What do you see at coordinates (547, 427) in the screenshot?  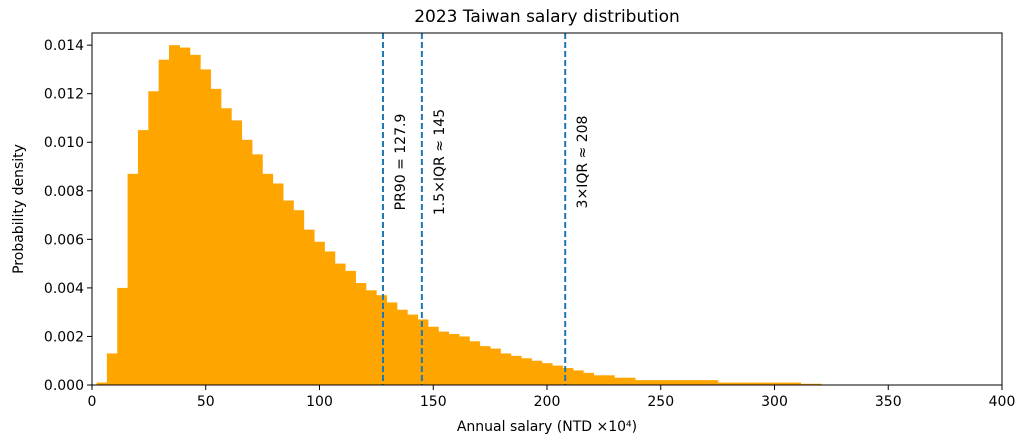 I see `x-axis-label: Annual salary (NTD ×10⁴)` at bounding box center [547, 427].